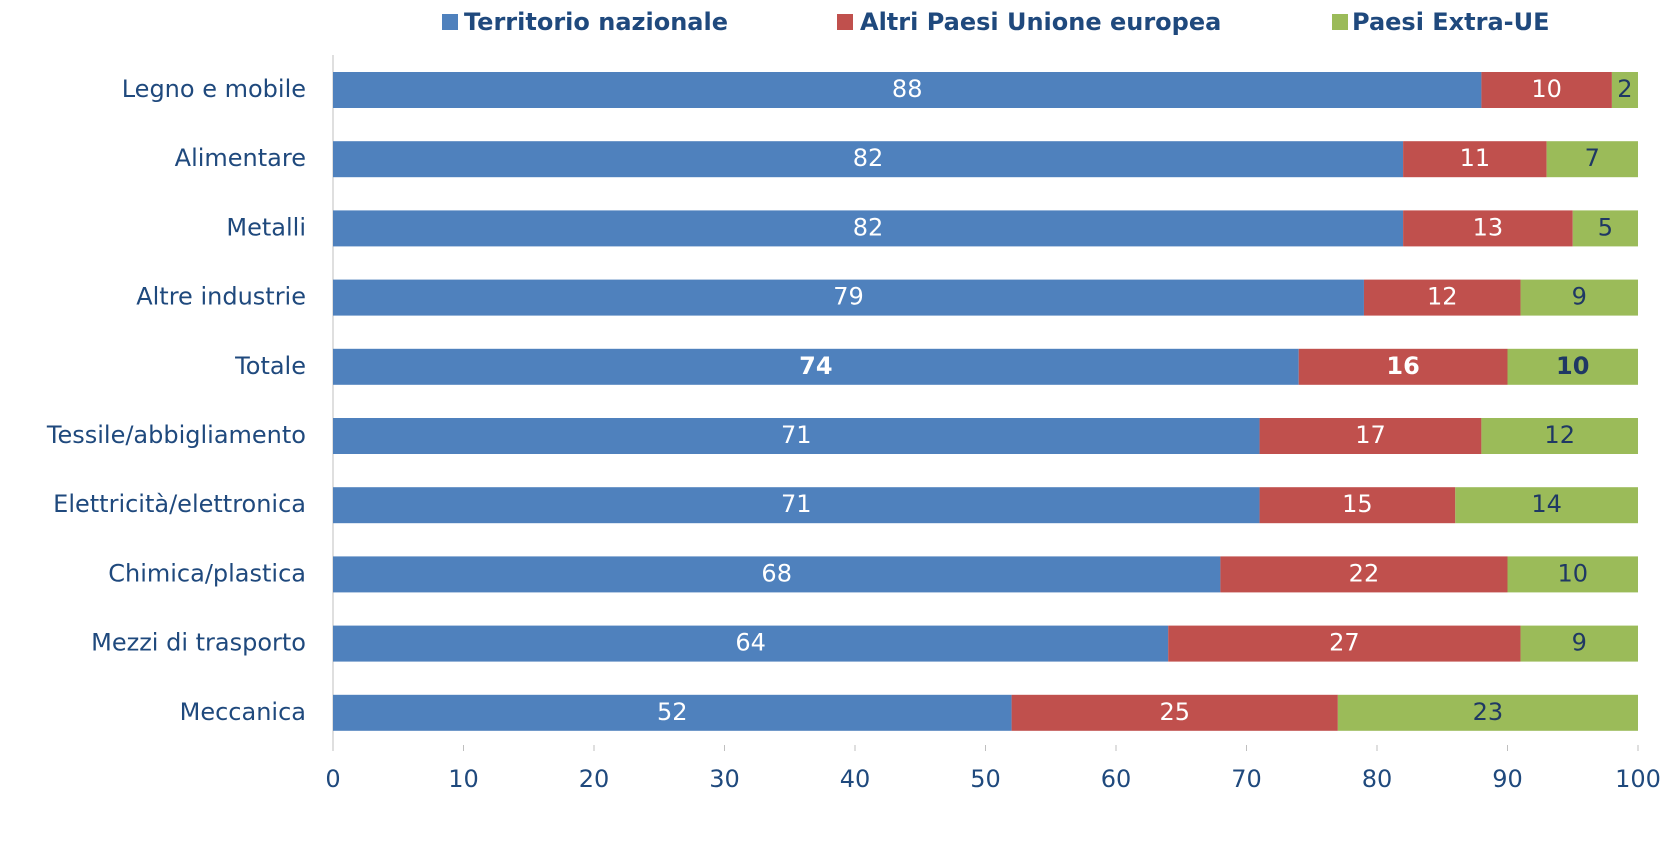  I want to click on value-label: 64, so click(750, 643).